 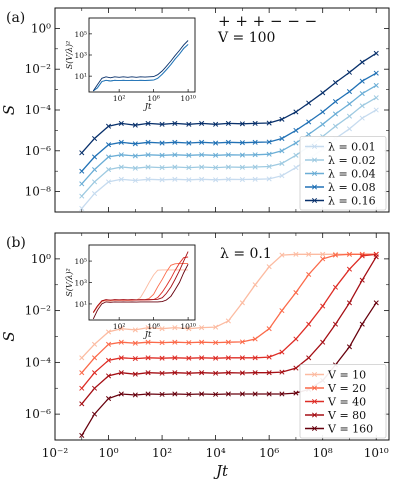 What do you see at coordinates (15, 18) in the screenshot?
I see `panel-0-panel-label: (a)` at bounding box center [15, 18].